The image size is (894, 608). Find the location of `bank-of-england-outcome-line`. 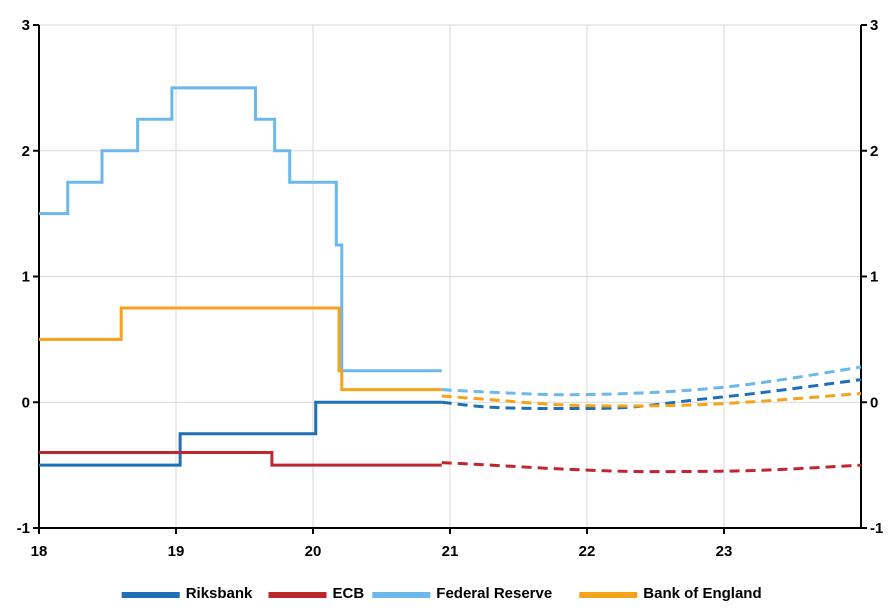

bank-of-england-outcome-line is located at coordinates (240, 349).